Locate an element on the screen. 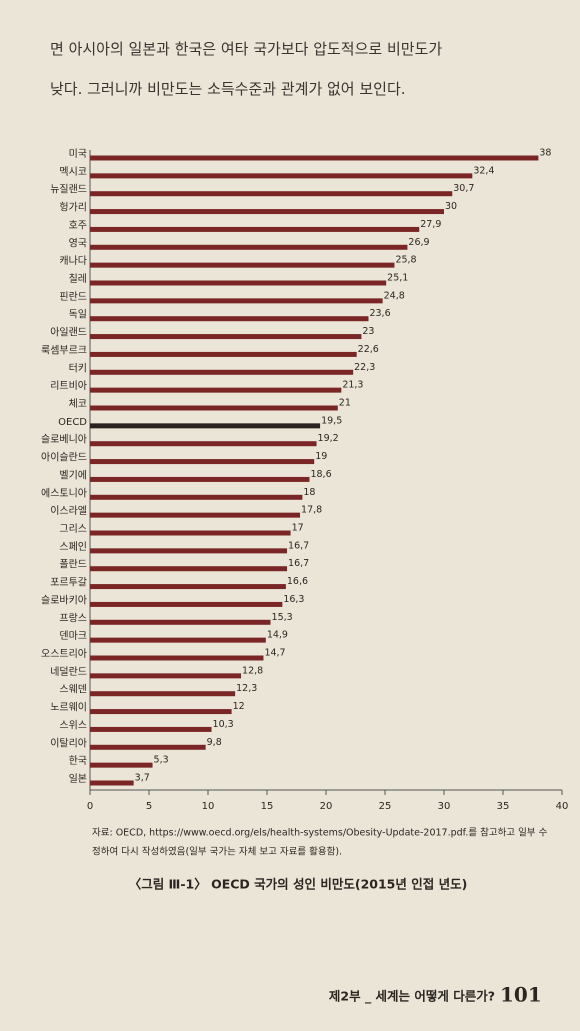 This screenshot has width=580, height=1031. category-label: 핀란드 is located at coordinates (73, 297).